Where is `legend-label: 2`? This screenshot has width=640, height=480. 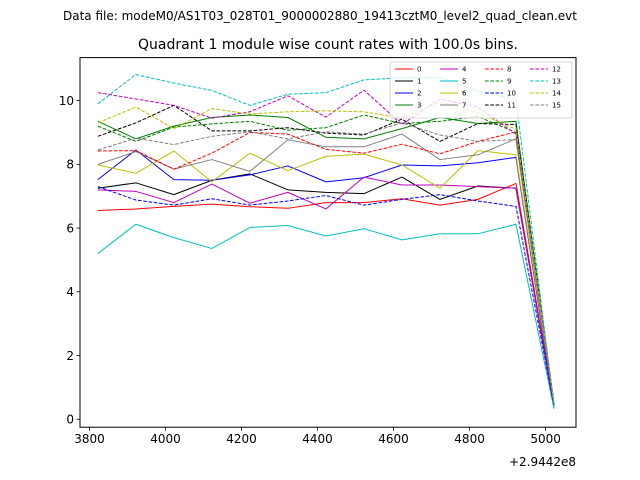 legend-label: 2 is located at coordinates (419, 94).